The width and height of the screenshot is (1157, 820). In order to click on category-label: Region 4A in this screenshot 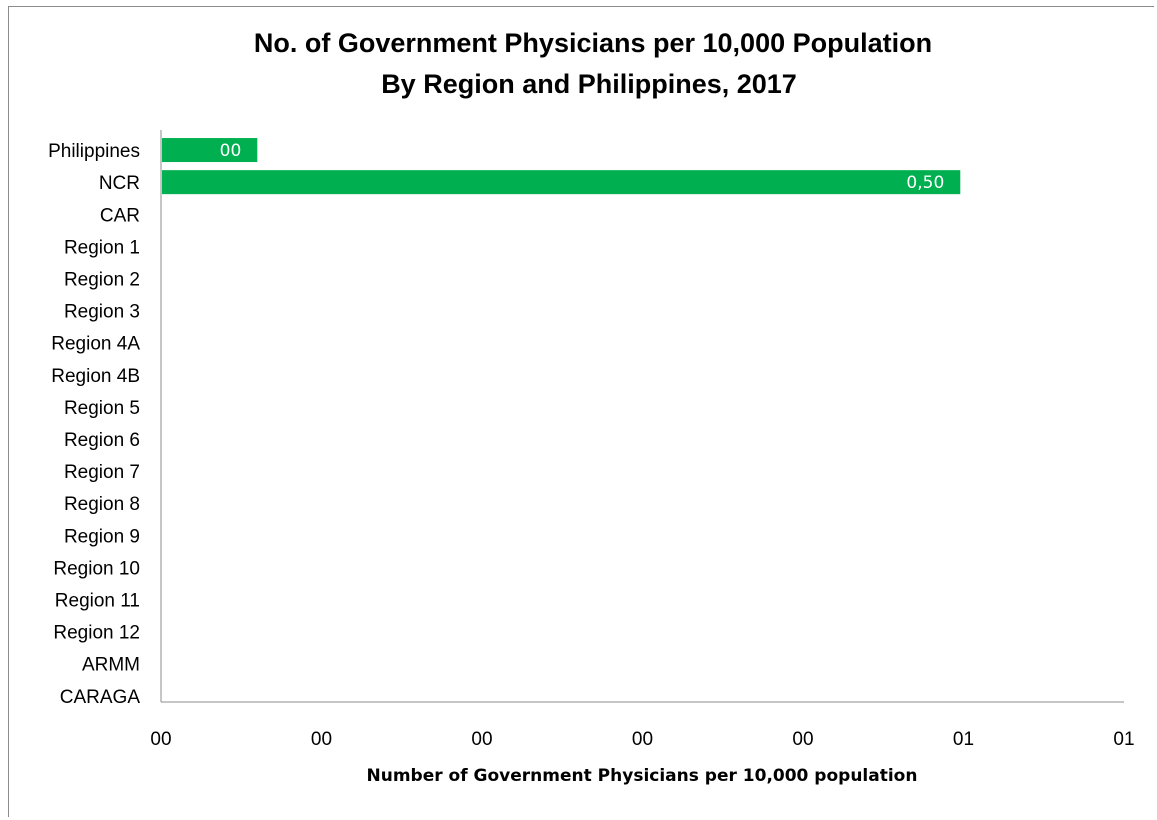, I will do `click(95, 344)`.